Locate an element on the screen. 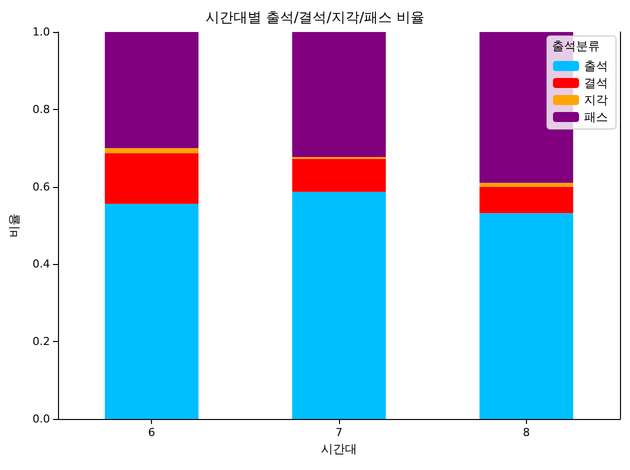 The width and height of the screenshot is (630, 470). legend-label: 지각 is located at coordinates (596, 100).